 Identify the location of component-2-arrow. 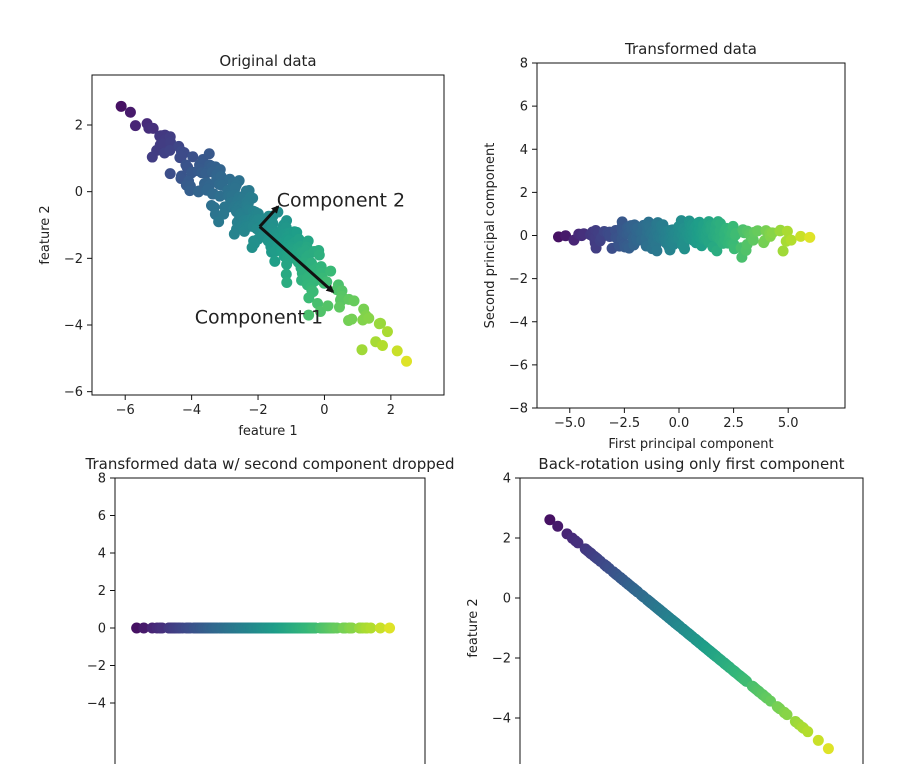
(269, 216).